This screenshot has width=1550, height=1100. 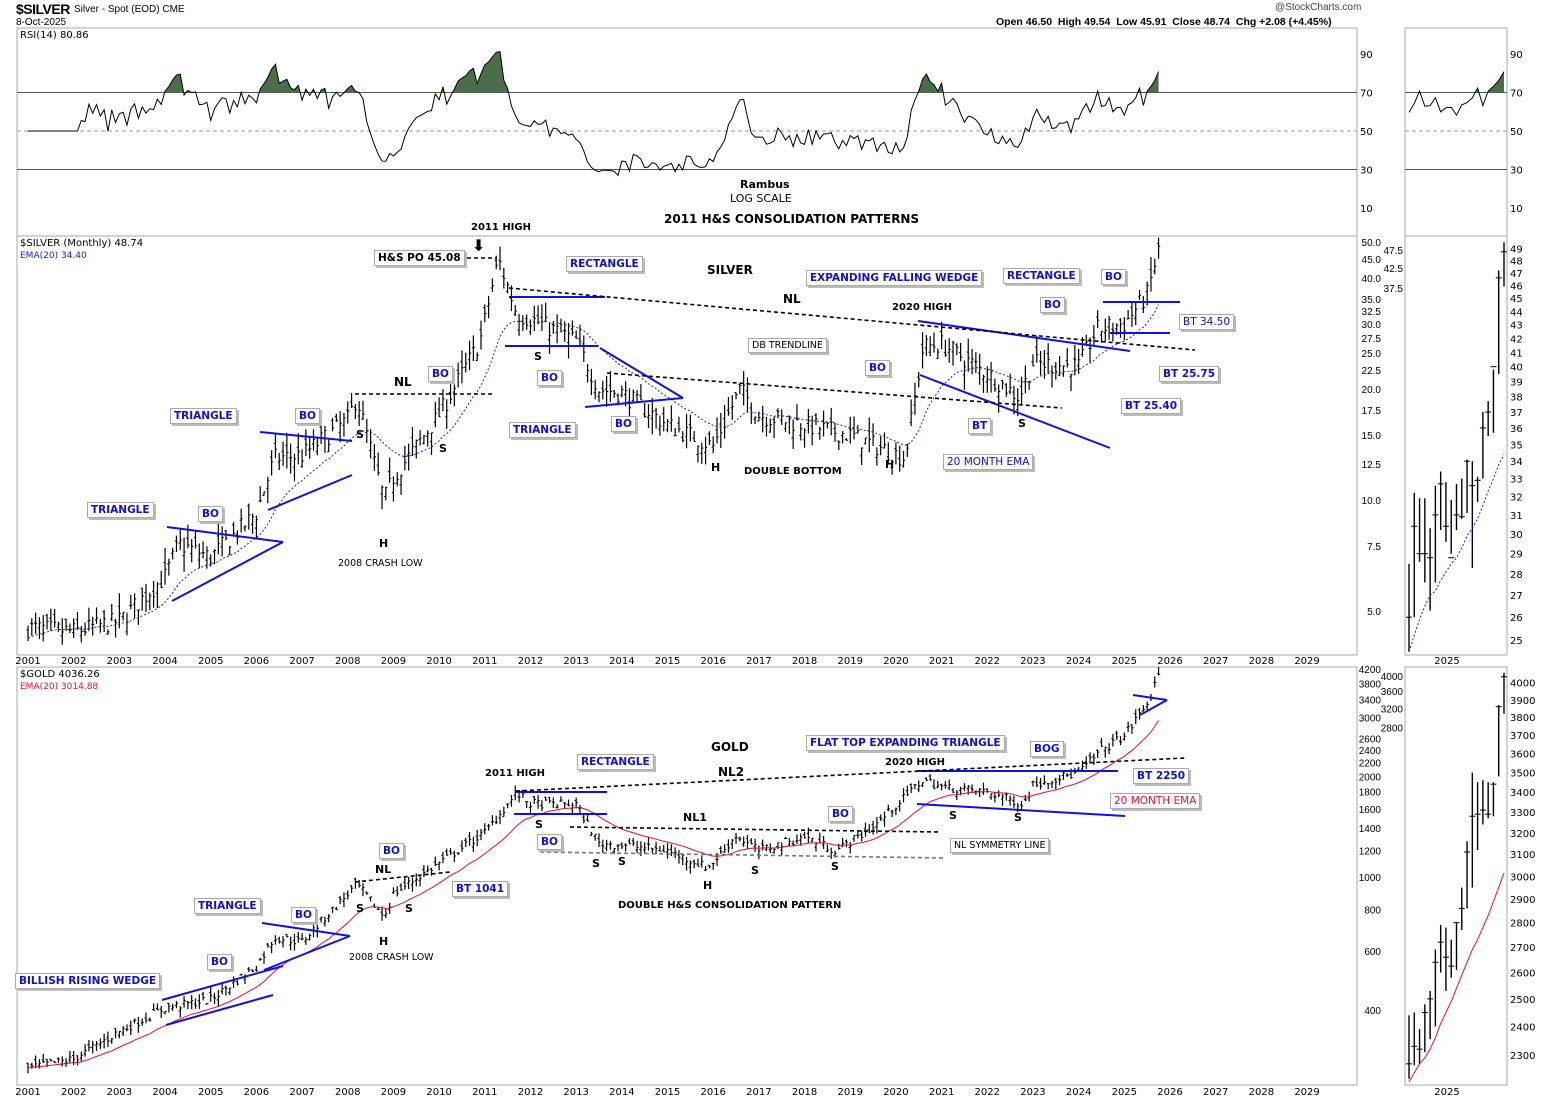 What do you see at coordinates (1392, 729) in the screenshot?
I see `y-tick-label: 2800` at bounding box center [1392, 729].